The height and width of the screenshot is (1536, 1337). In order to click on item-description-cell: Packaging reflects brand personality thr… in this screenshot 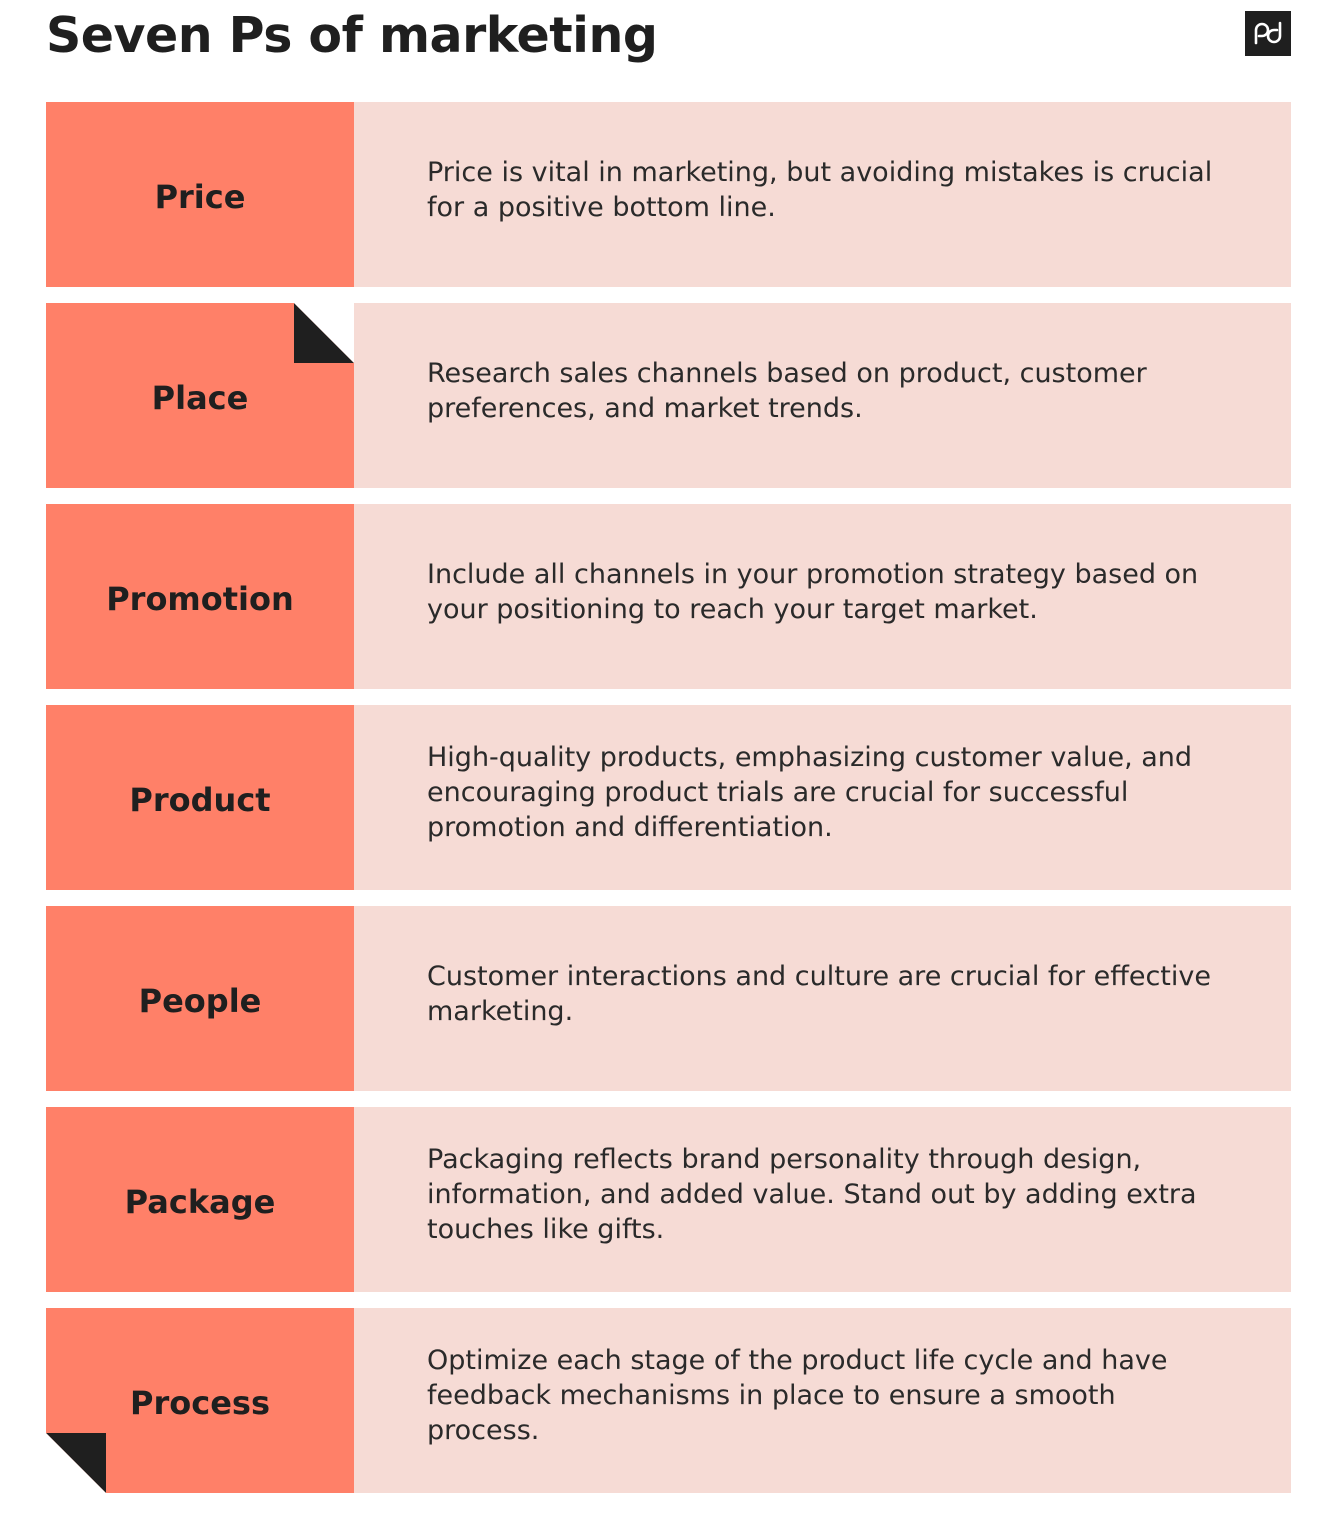, I will do `click(822, 1199)`.